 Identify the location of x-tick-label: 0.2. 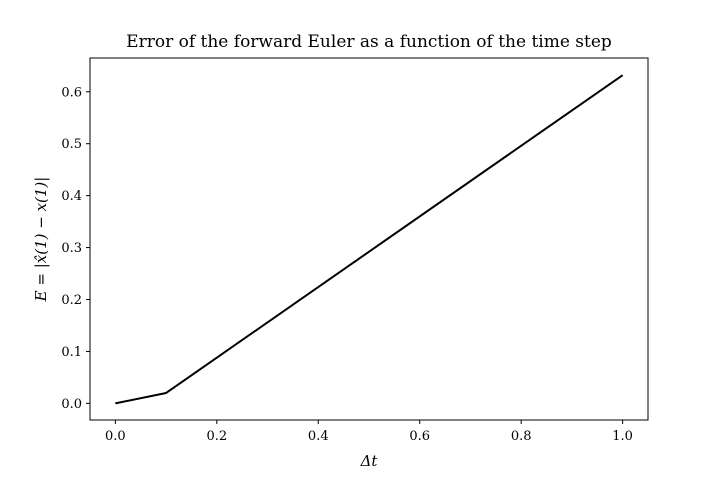
(216, 436).